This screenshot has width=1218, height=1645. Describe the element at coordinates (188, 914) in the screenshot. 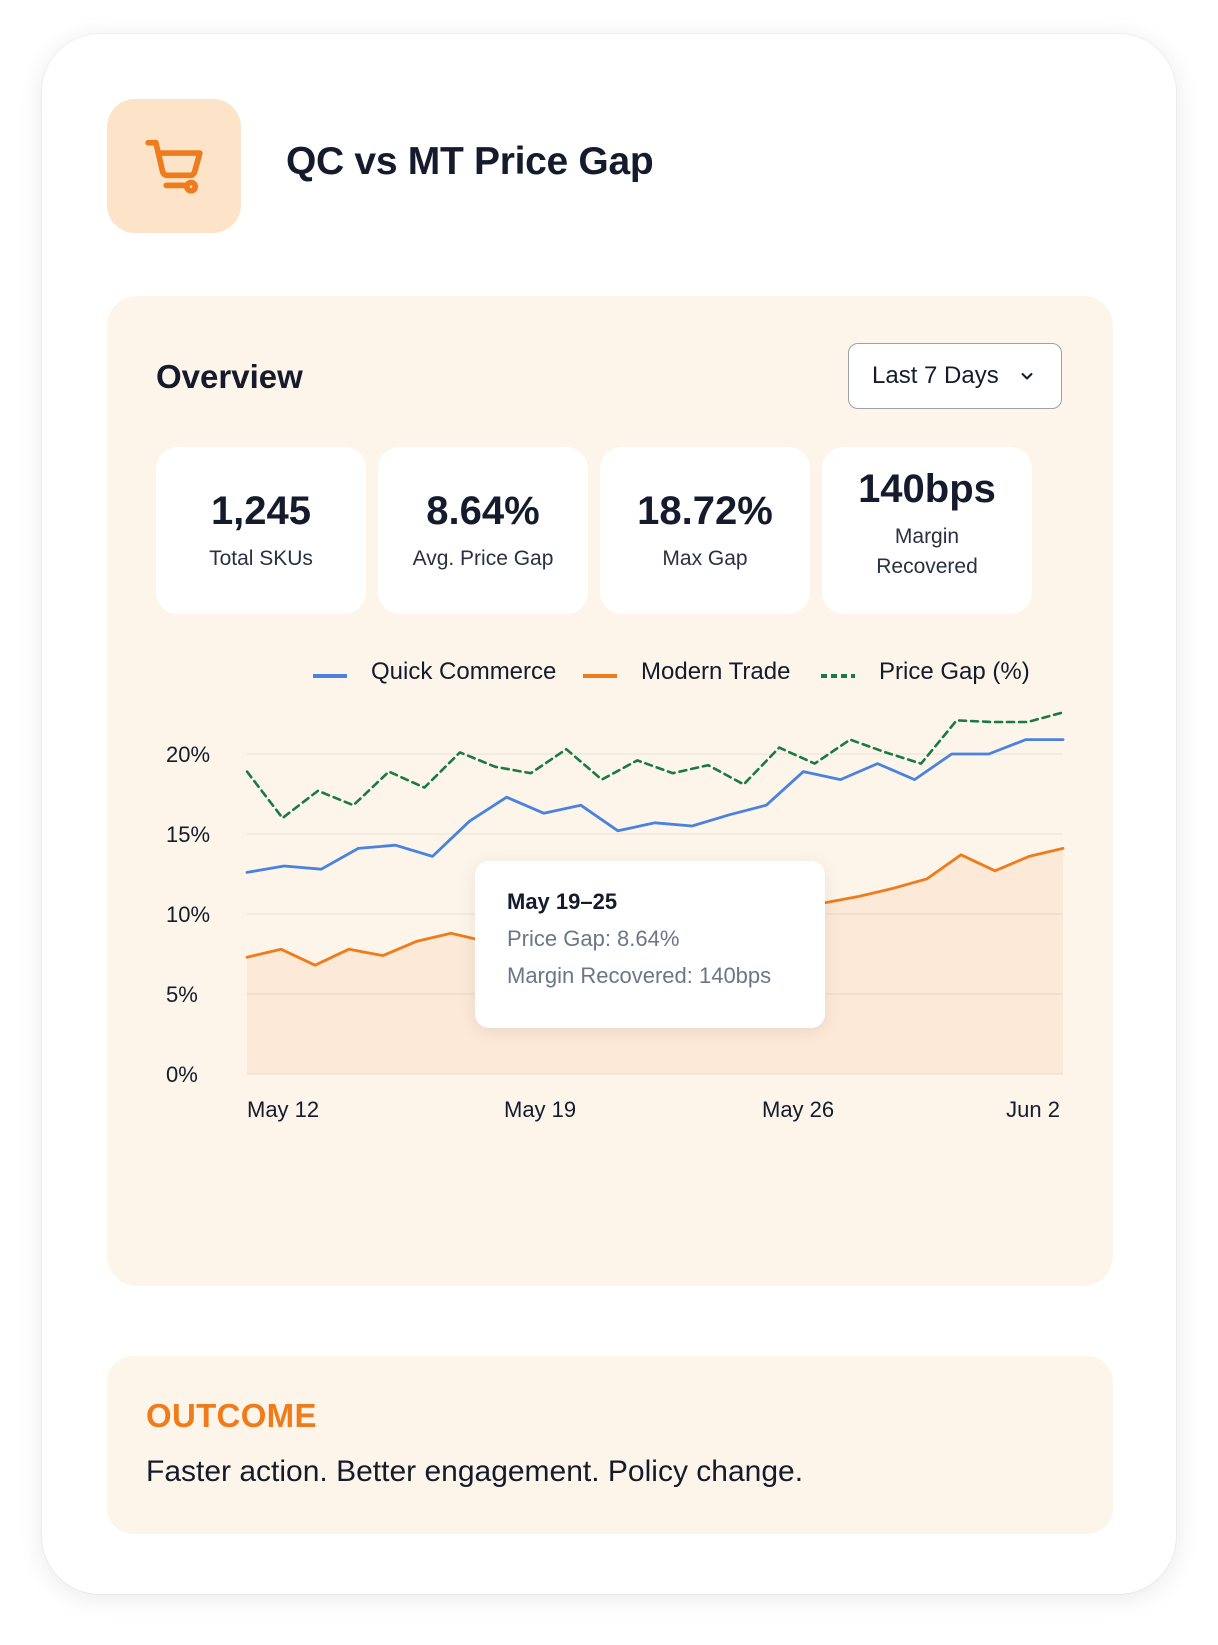

I see `y-tick-label: 10%` at that location.